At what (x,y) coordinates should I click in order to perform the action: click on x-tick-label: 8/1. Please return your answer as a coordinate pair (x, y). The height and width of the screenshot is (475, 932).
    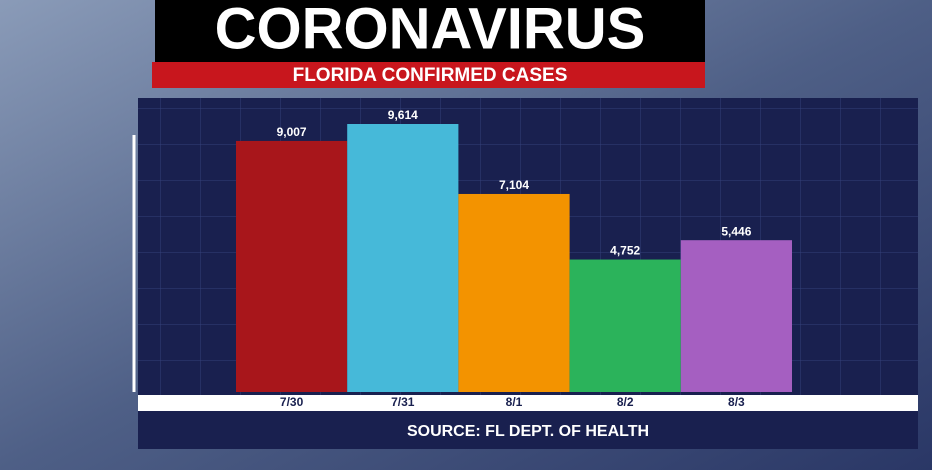
    Looking at the image, I should click on (514, 402).